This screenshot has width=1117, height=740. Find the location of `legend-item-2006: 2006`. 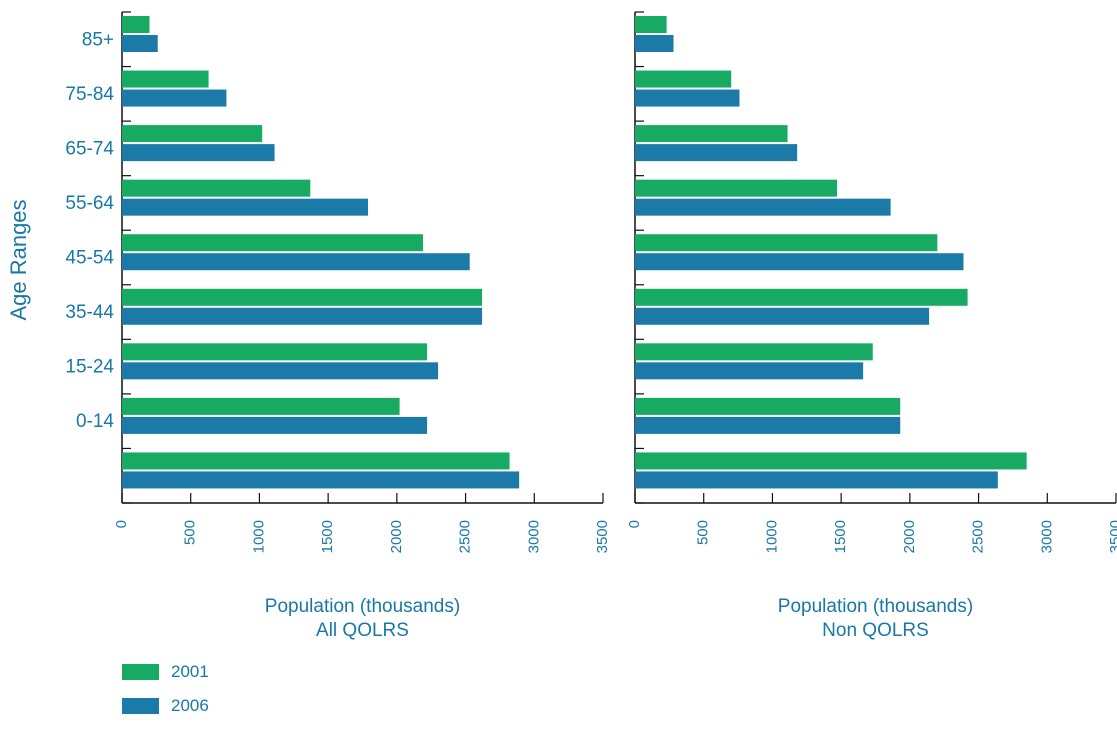

legend-item-2006: 2006 is located at coordinates (165, 706).